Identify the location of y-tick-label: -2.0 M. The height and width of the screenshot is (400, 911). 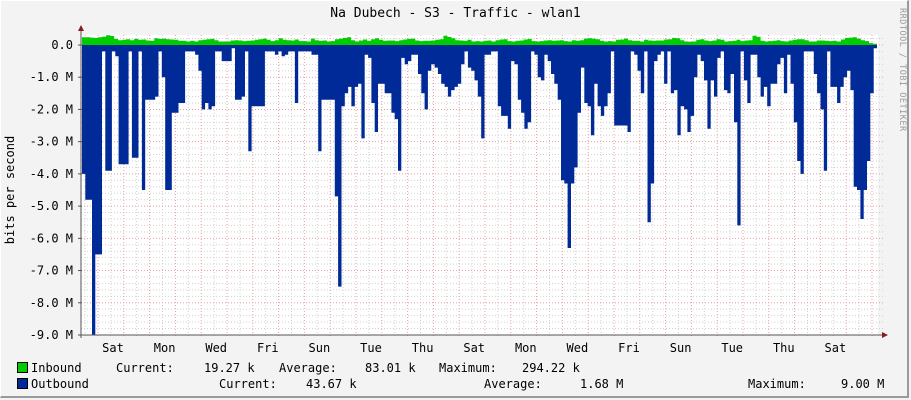
(51, 109).